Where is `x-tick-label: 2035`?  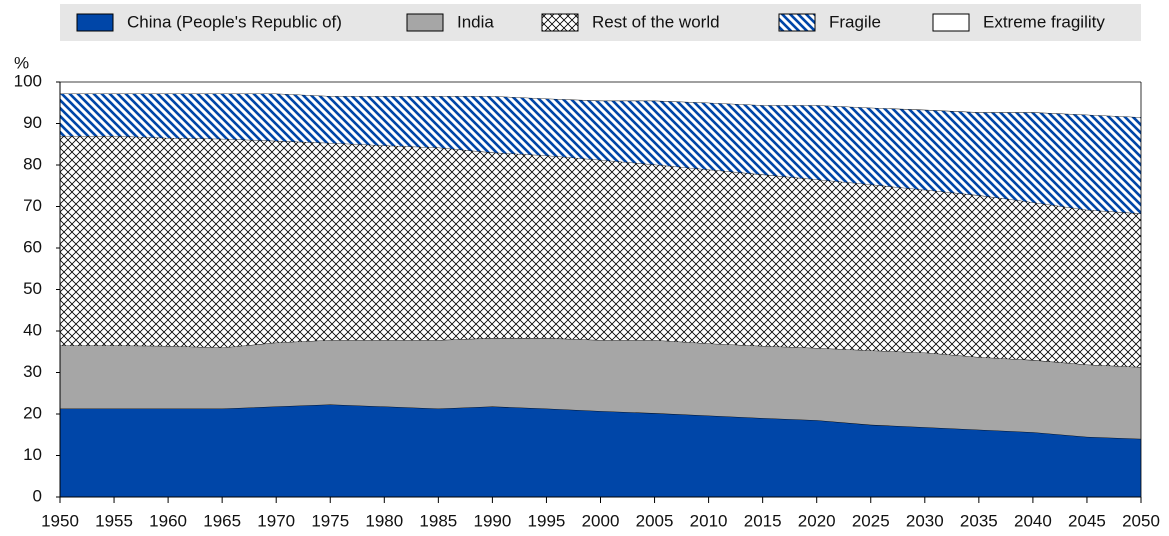 x-tick-label: 2035 is located at coordinates (979, 520).